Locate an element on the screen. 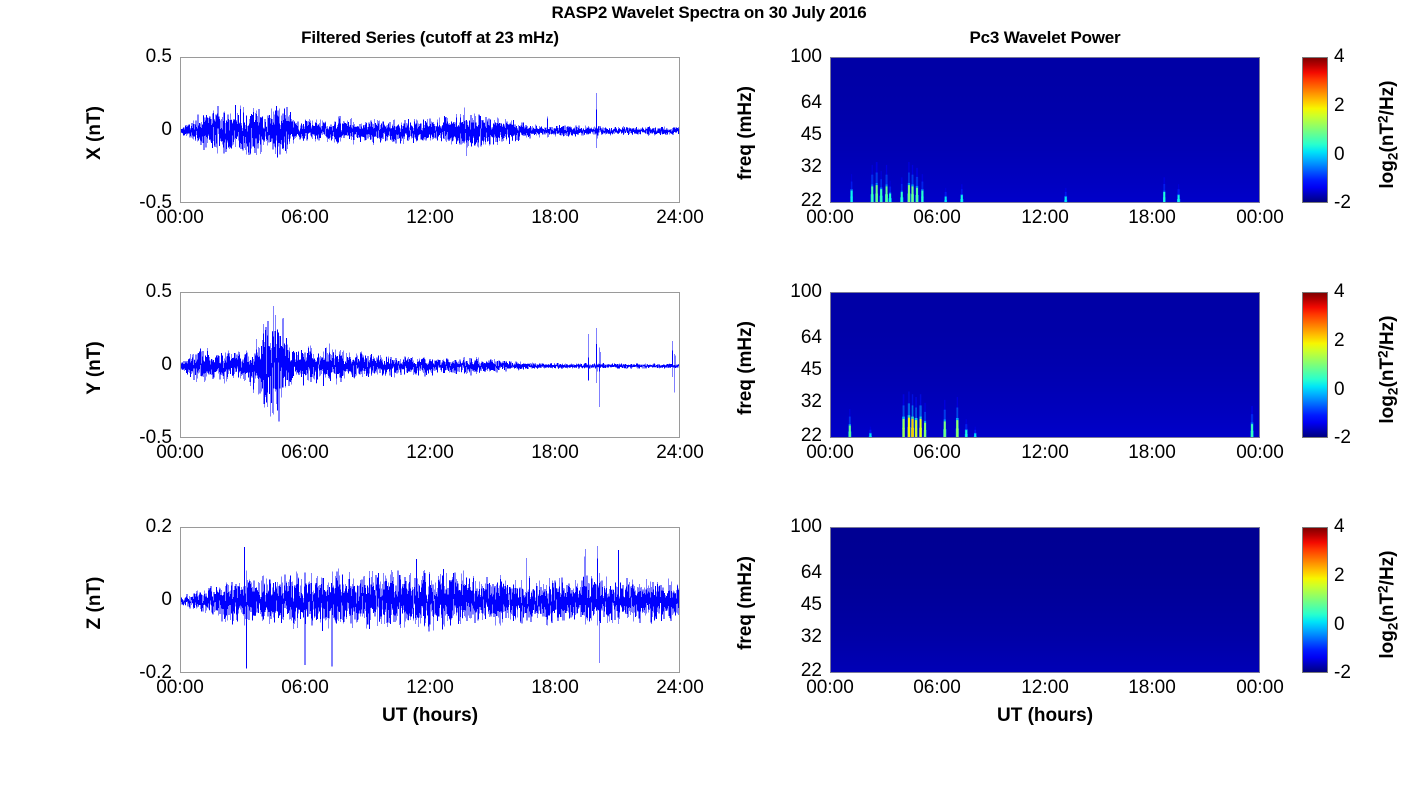 The height and width of the screenshot is (788, 1418). ytick-freq-x-64: 64 is located at coordinates (811, 102).